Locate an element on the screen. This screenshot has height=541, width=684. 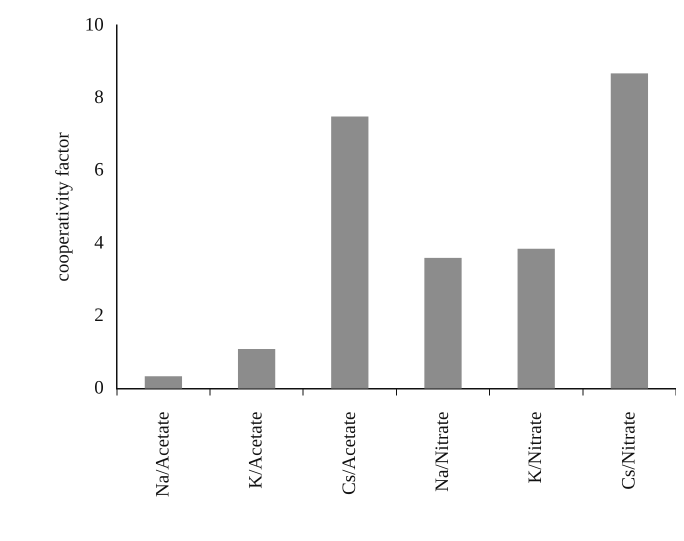
x-tick-label: K/Acetate is located at coordinates (256, 450).